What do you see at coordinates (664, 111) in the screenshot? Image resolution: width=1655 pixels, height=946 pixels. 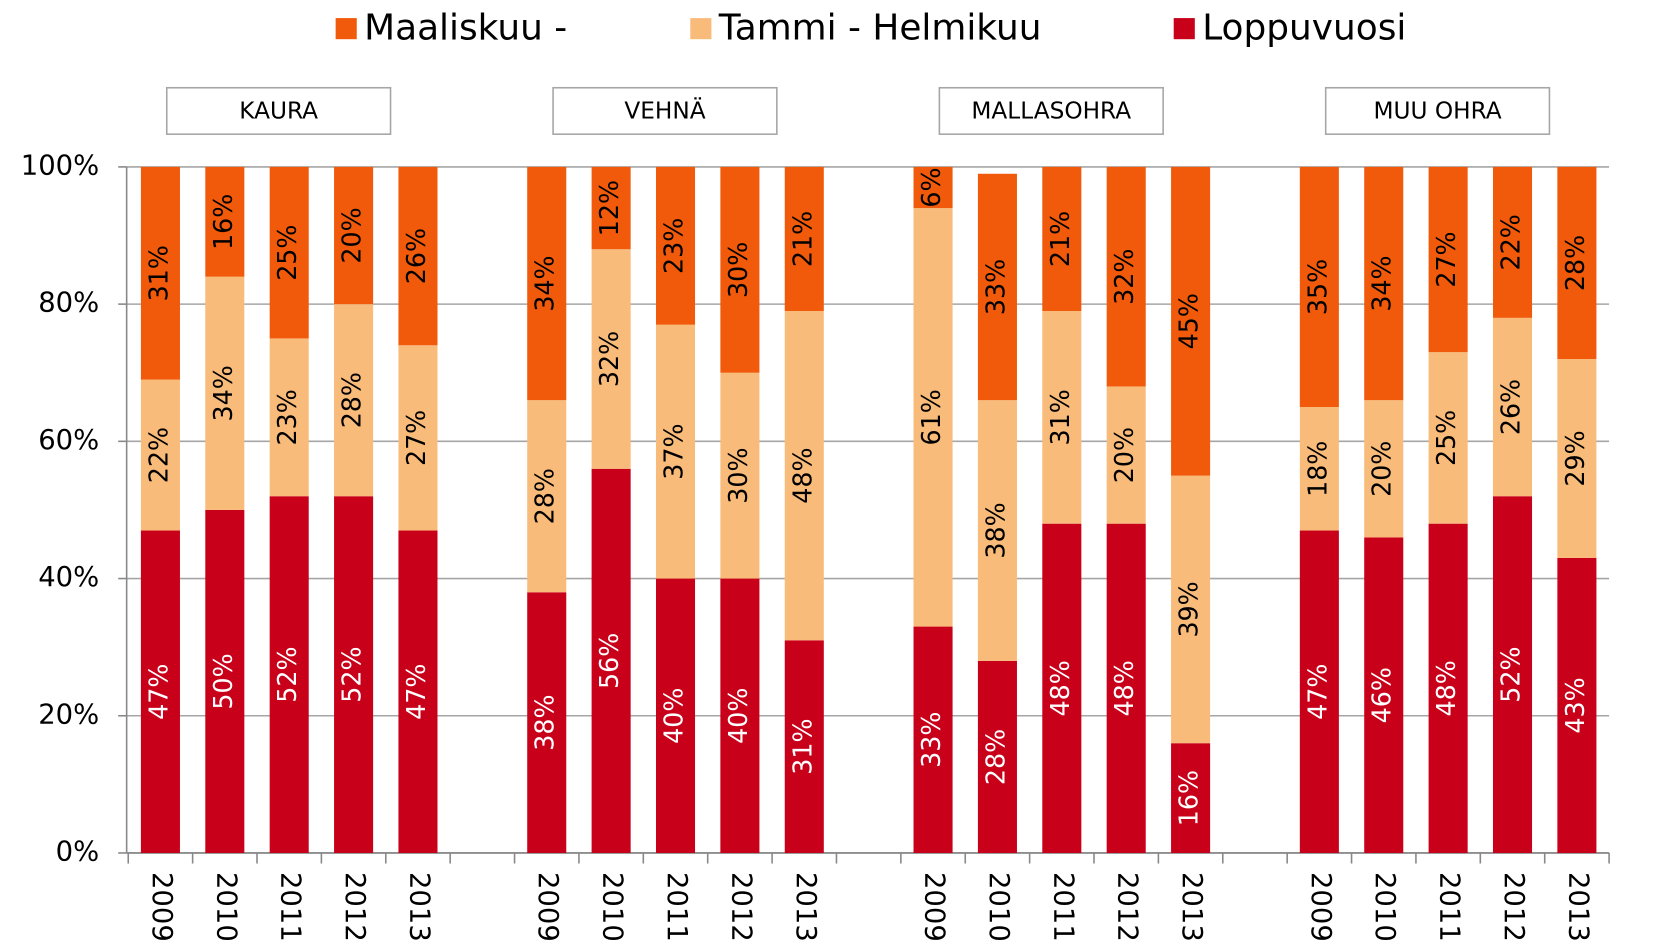 I see `group-label: VEHNÄ` at bounding box center [664, 111].